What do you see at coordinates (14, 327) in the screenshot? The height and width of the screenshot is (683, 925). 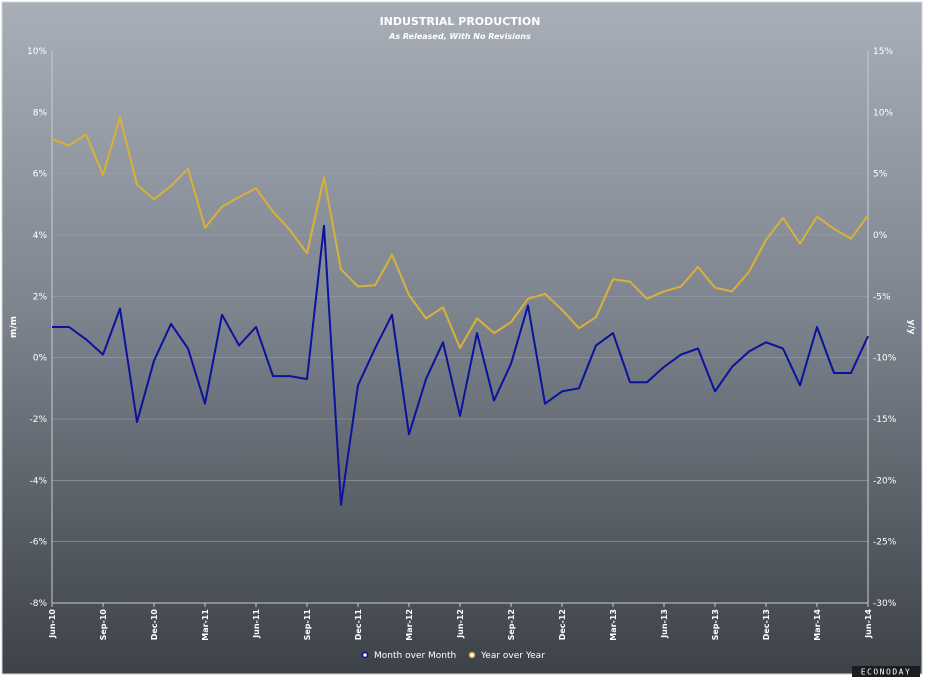 I see `left-axis-label: m/m` at bounding box center [14, 327].